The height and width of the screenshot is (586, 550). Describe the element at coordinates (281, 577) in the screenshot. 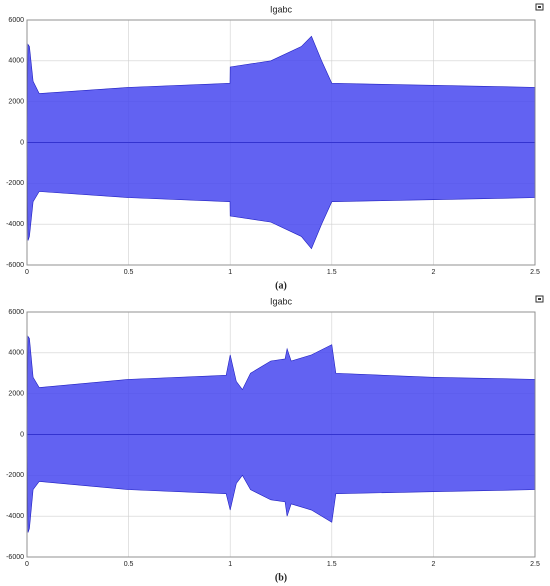

I see `caption: (b)` at that location.